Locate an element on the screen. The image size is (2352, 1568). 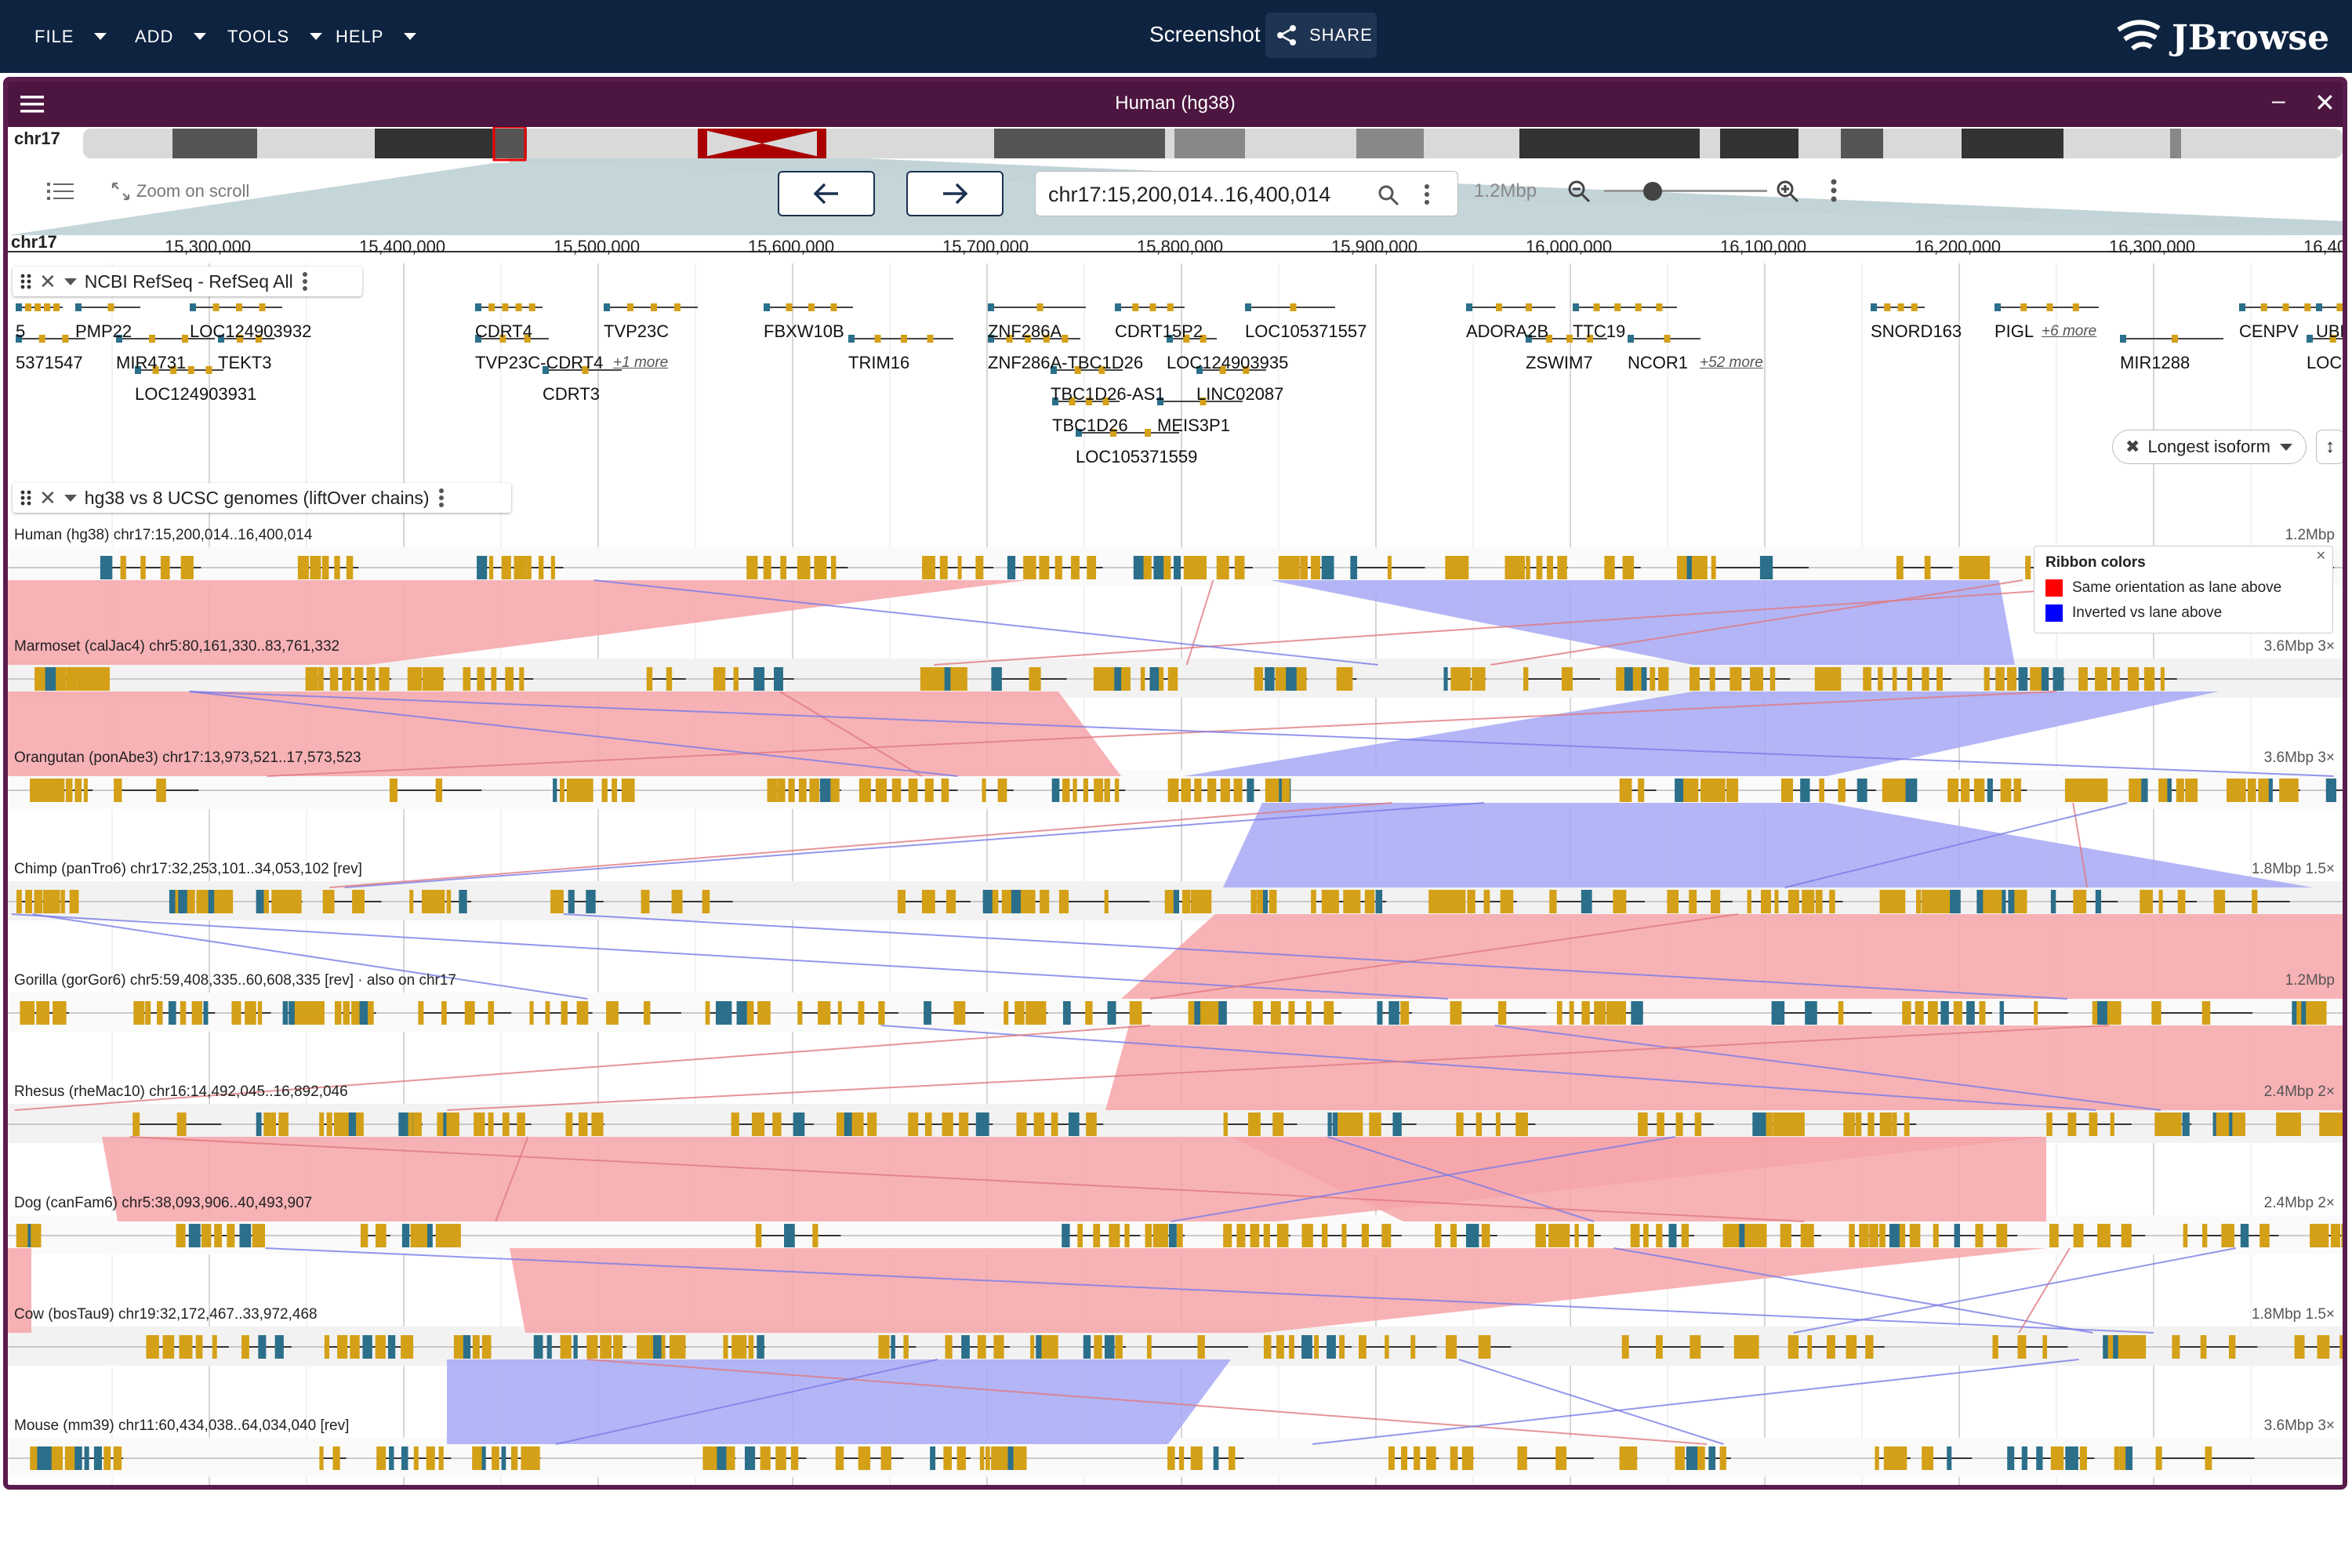
add-menu: ADD is located at coordinates (171, 36).